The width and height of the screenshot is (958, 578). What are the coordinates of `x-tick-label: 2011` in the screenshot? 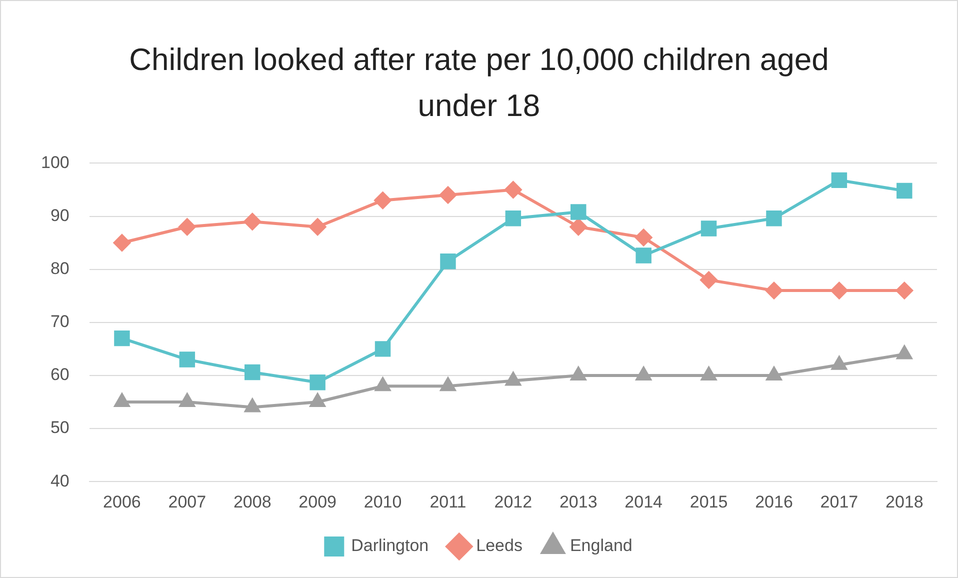 It's located at (448, 502).